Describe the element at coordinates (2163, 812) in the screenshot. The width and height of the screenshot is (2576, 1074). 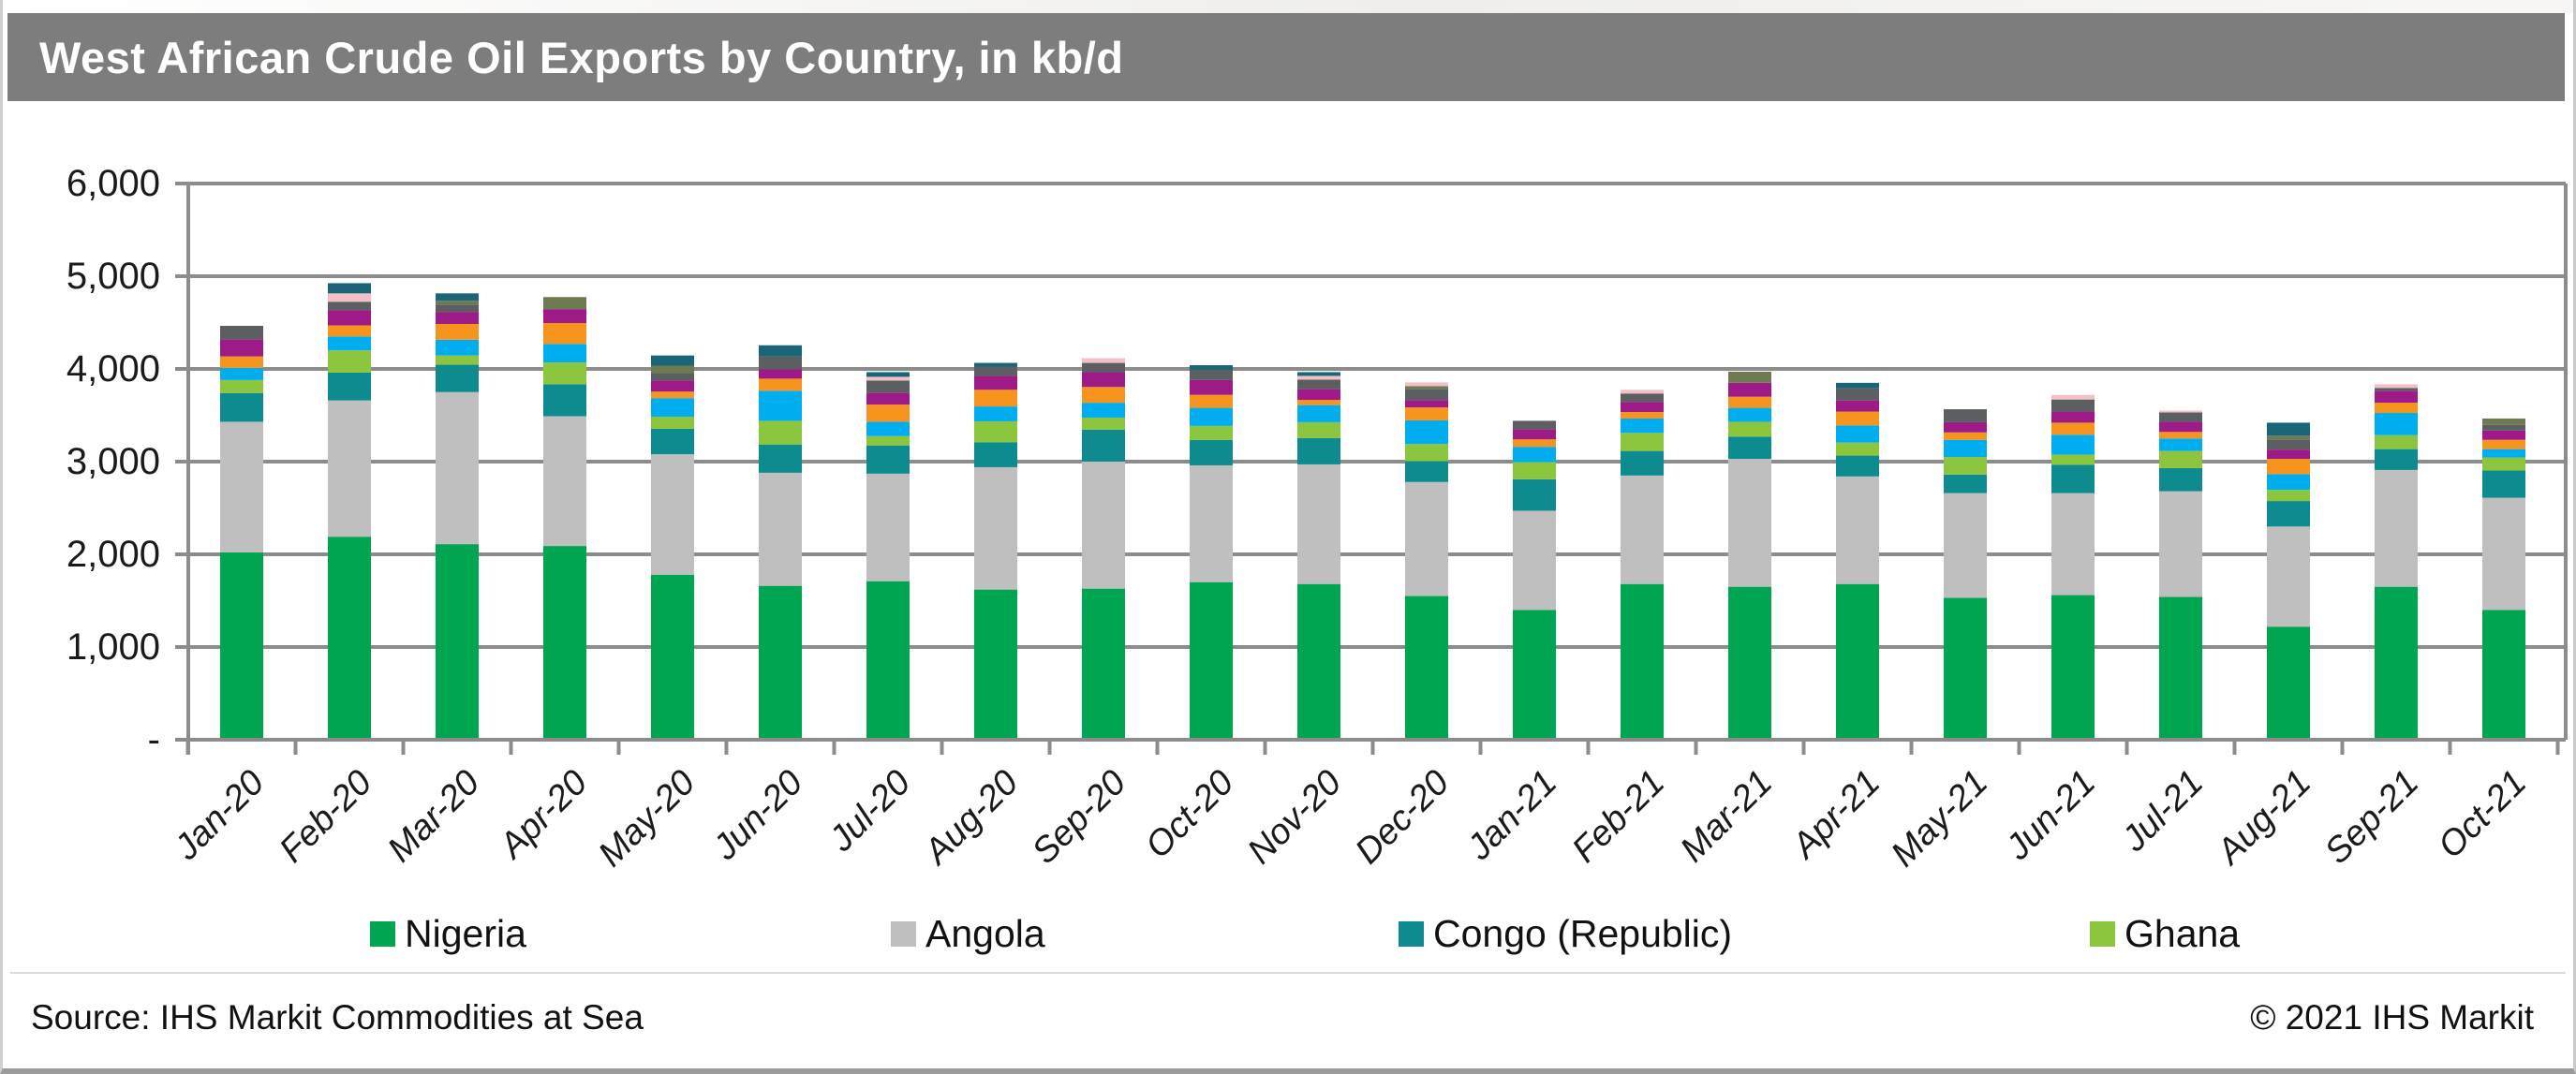
I see `x-axis-category-label: Jul-21` at that location.